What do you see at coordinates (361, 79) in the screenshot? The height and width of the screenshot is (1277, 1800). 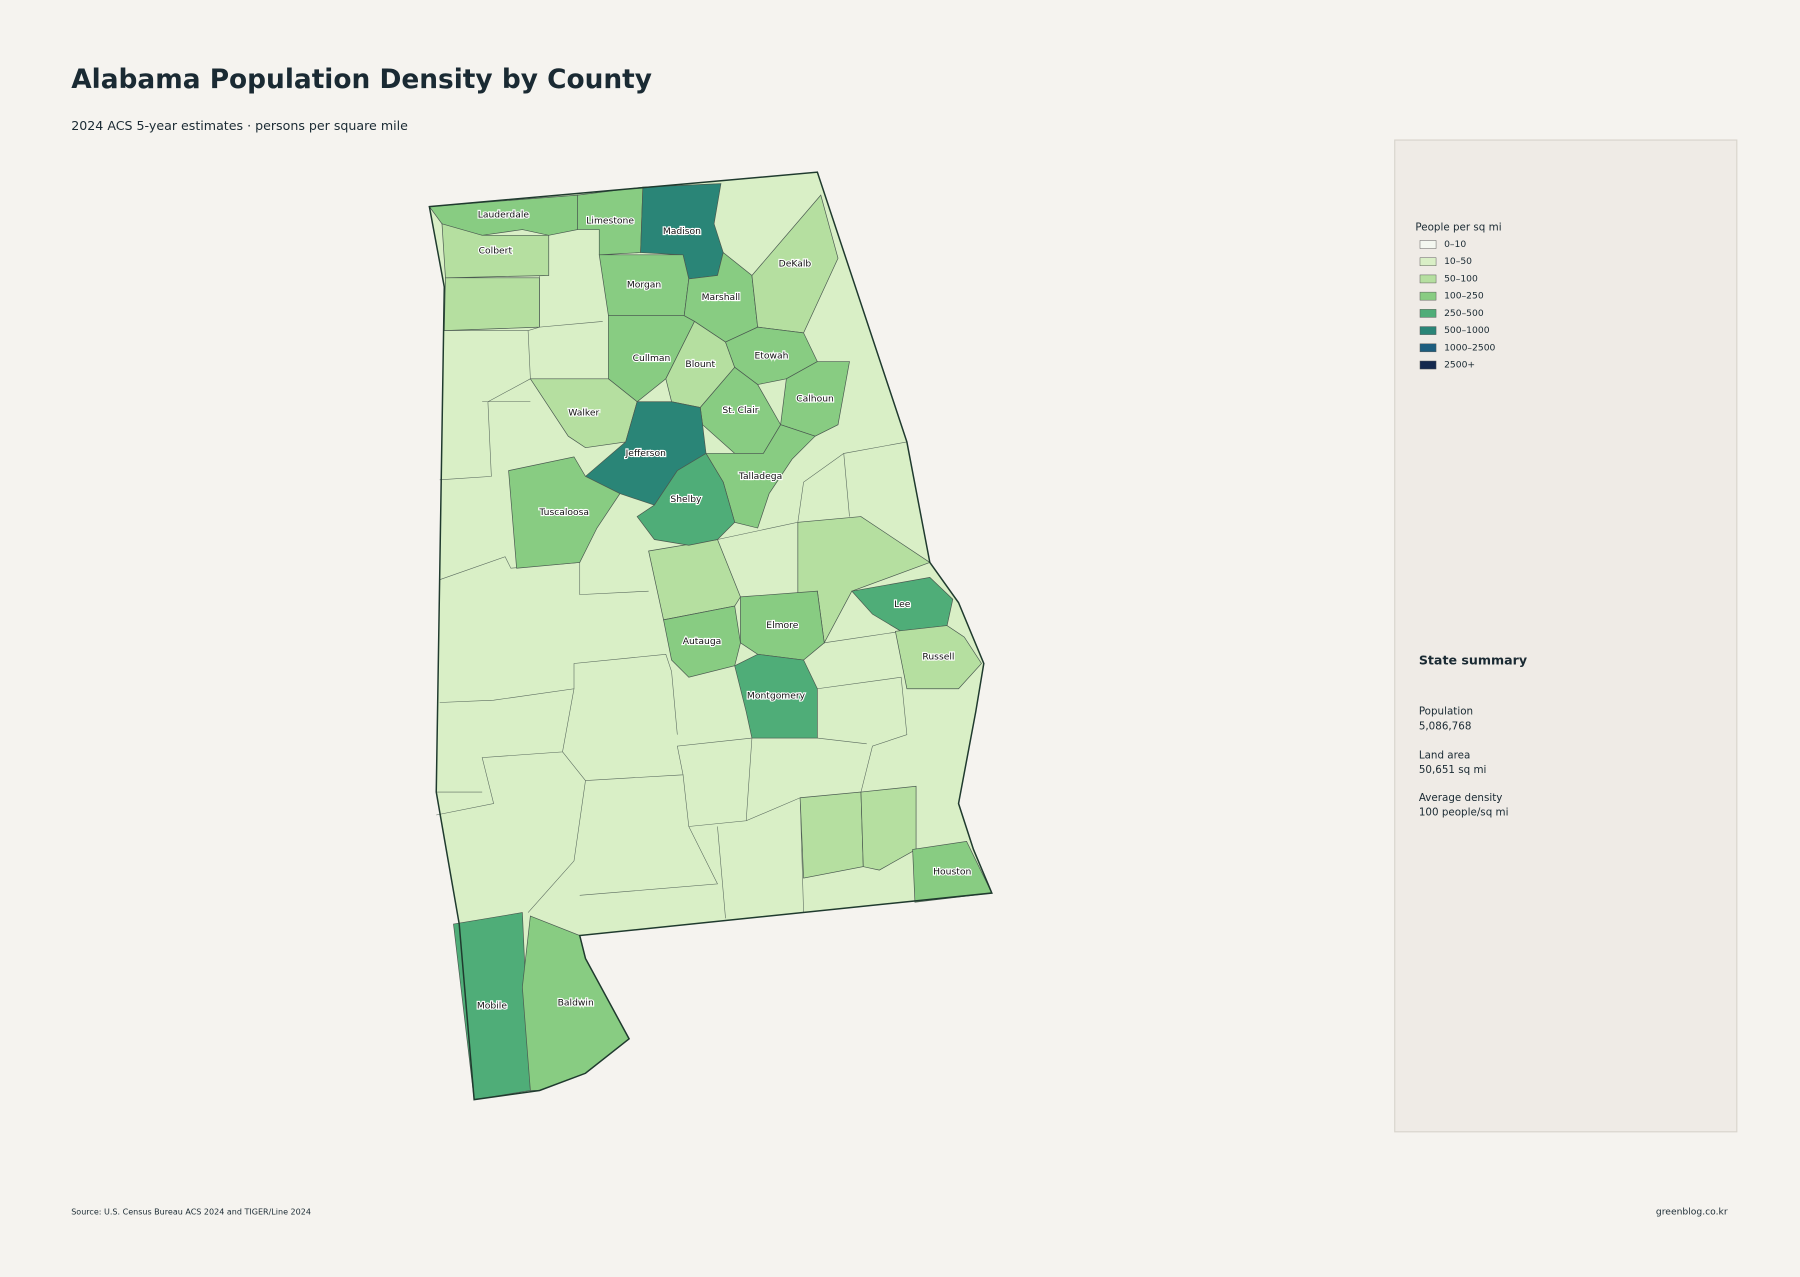 I see `title: Alabama Population Density by County` at bounding box center [361, 79].